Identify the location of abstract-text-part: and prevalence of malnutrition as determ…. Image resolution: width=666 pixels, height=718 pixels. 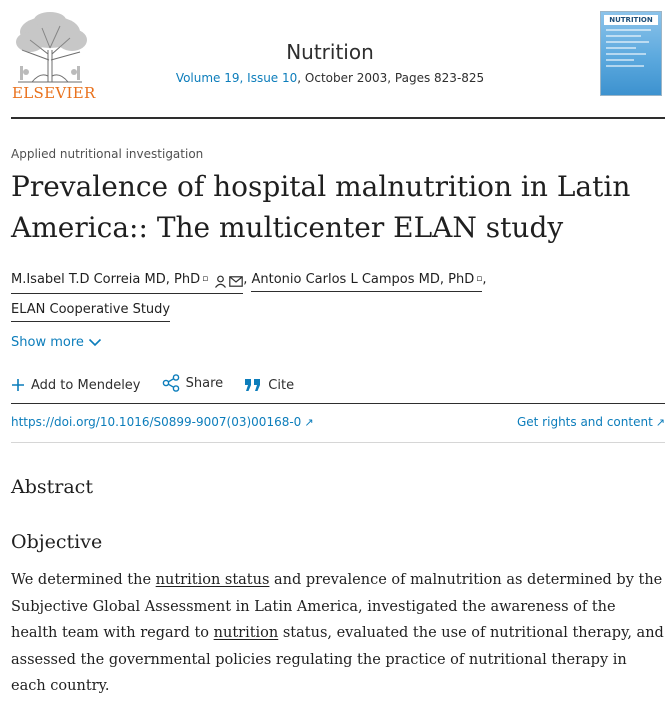
(337, 606).